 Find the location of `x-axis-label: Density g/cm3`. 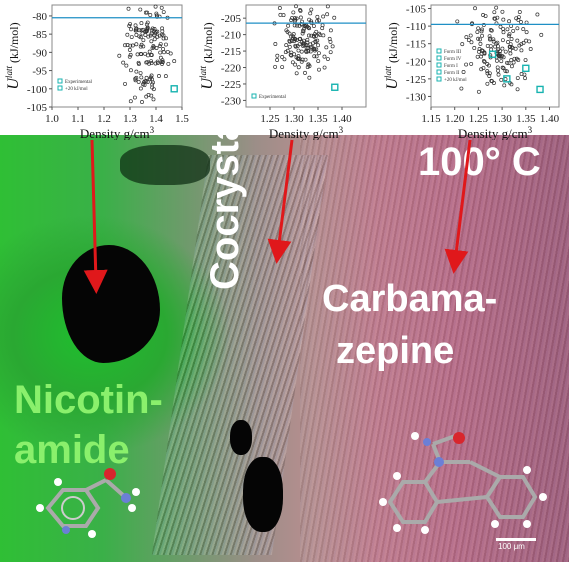

x-axis-label: Density g/cm3 is located at coordinates (495, 132).